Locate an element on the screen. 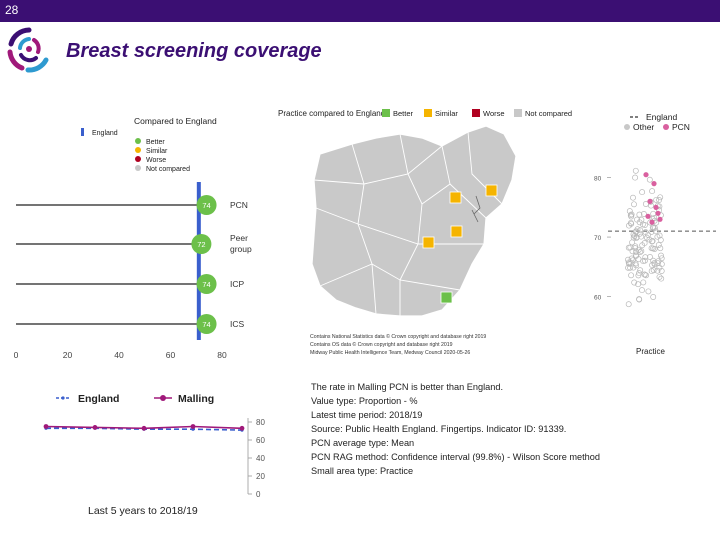 The height and width of the screenshot is (540, 720). trend-y-tick: 80 is located at coordinates (260, 422).